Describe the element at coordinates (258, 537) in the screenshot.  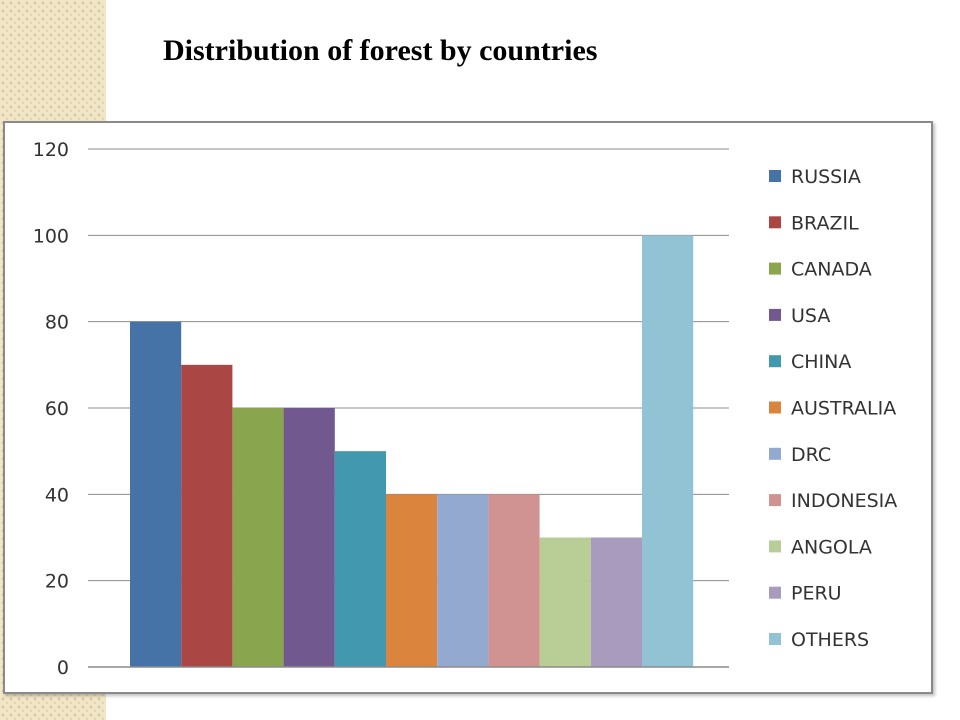
I see `bar-canada` at that location.